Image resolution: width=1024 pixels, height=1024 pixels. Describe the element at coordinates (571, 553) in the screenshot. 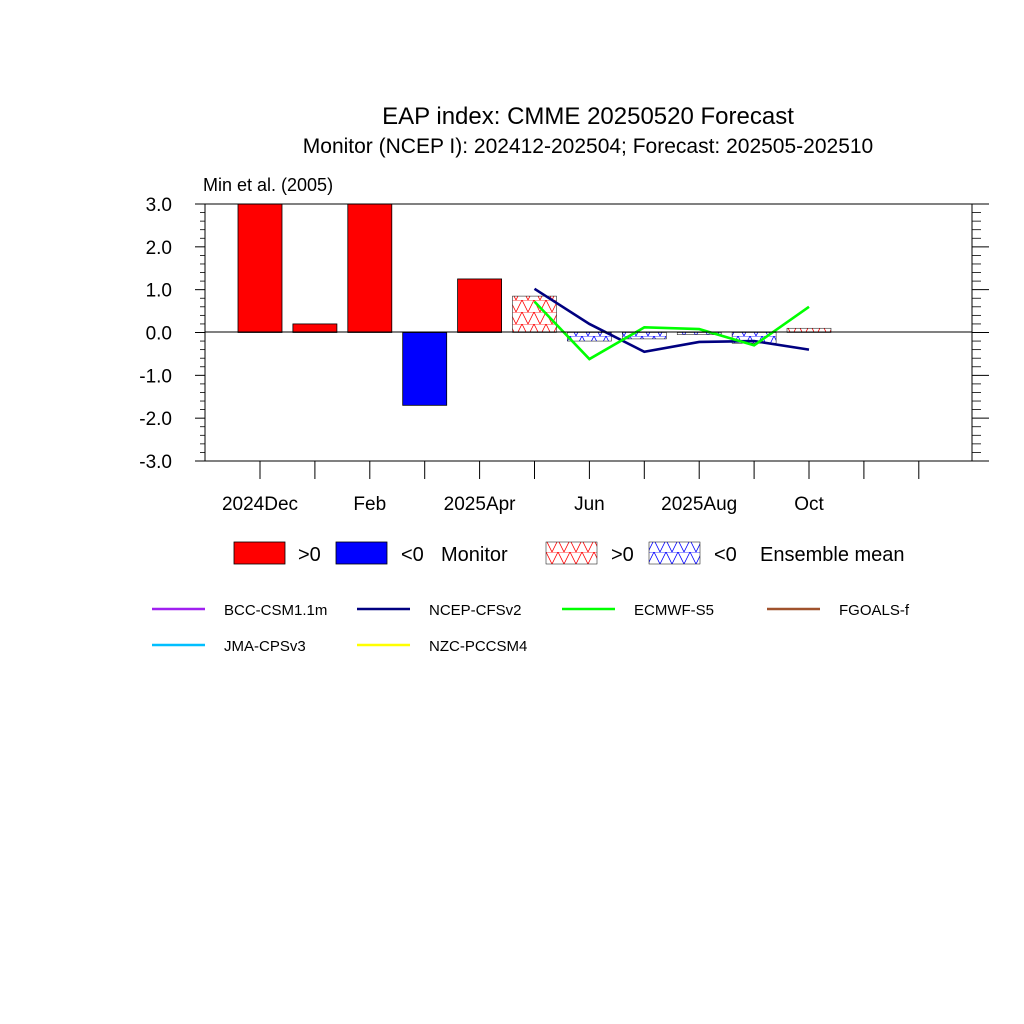

I see `legend-swatch-ensemble-positive` at that location.